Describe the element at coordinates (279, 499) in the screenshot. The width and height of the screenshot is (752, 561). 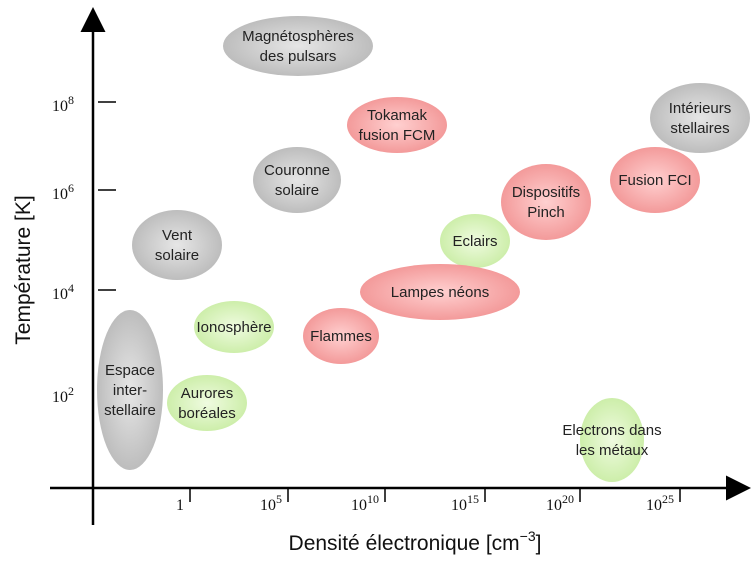
I see `tick-exp: 5` at that location.